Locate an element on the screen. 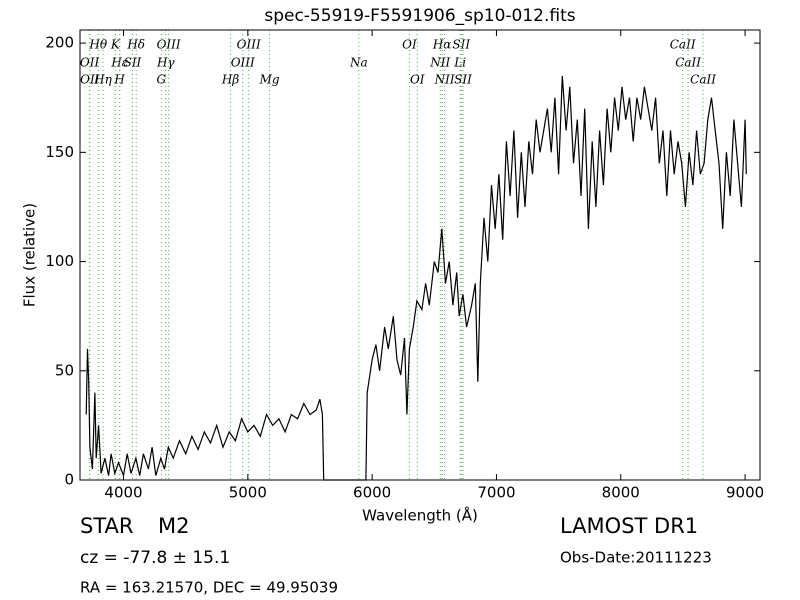  y-tick-label: 150 is located at coordinates (59, 152).